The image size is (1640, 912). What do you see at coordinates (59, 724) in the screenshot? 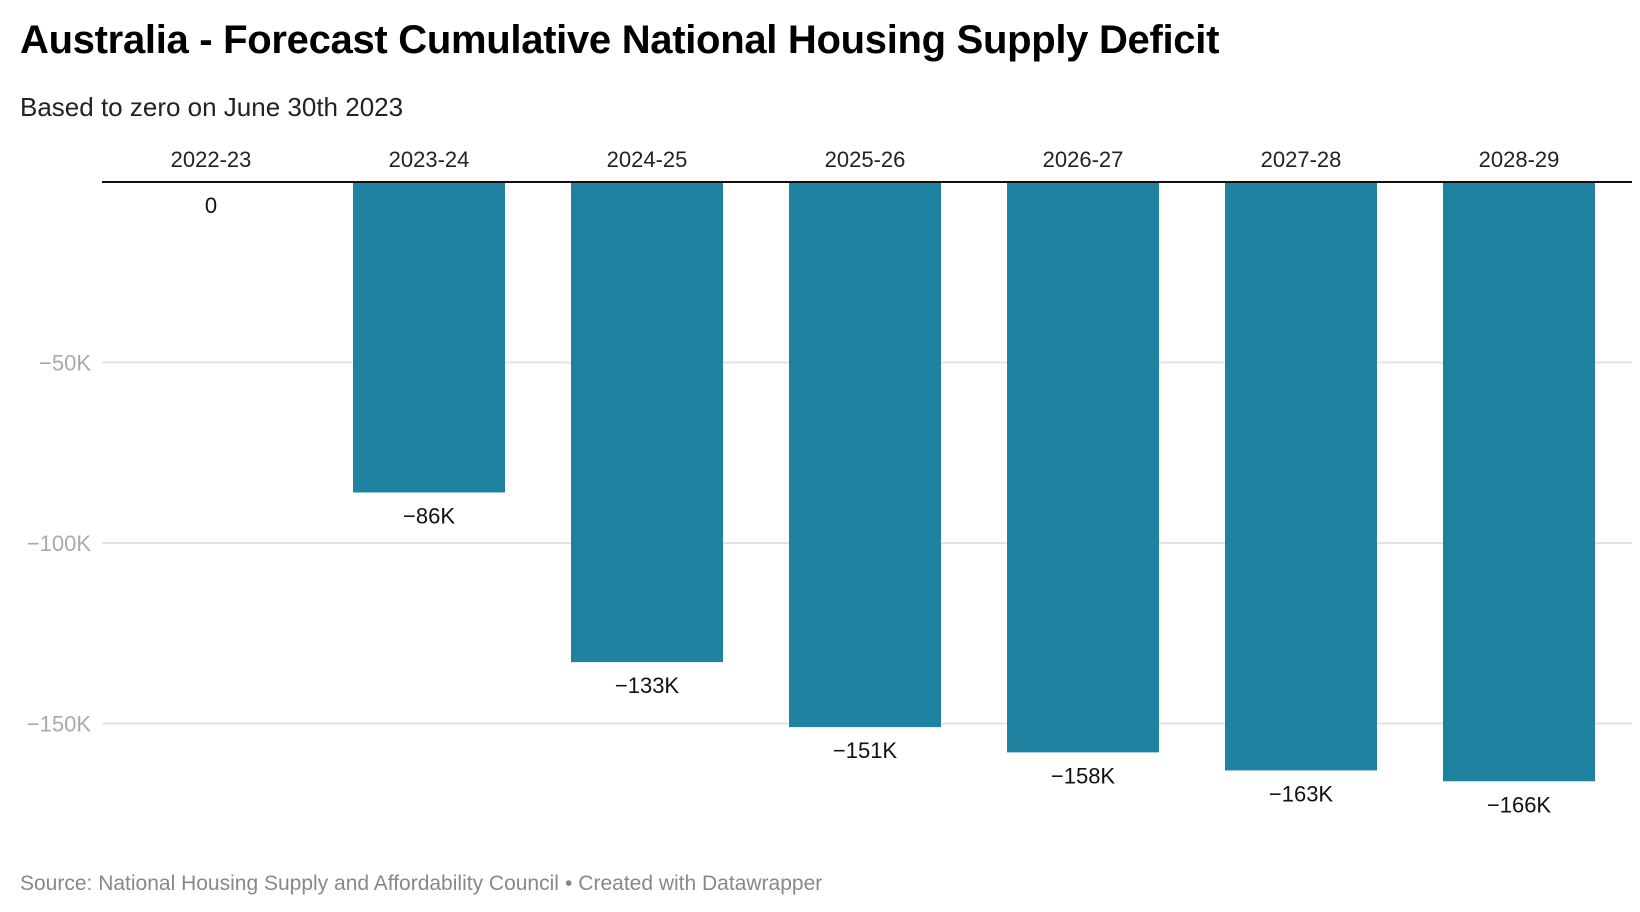
I see `y-tick-label: −150K` at bounding box center [59, 724].